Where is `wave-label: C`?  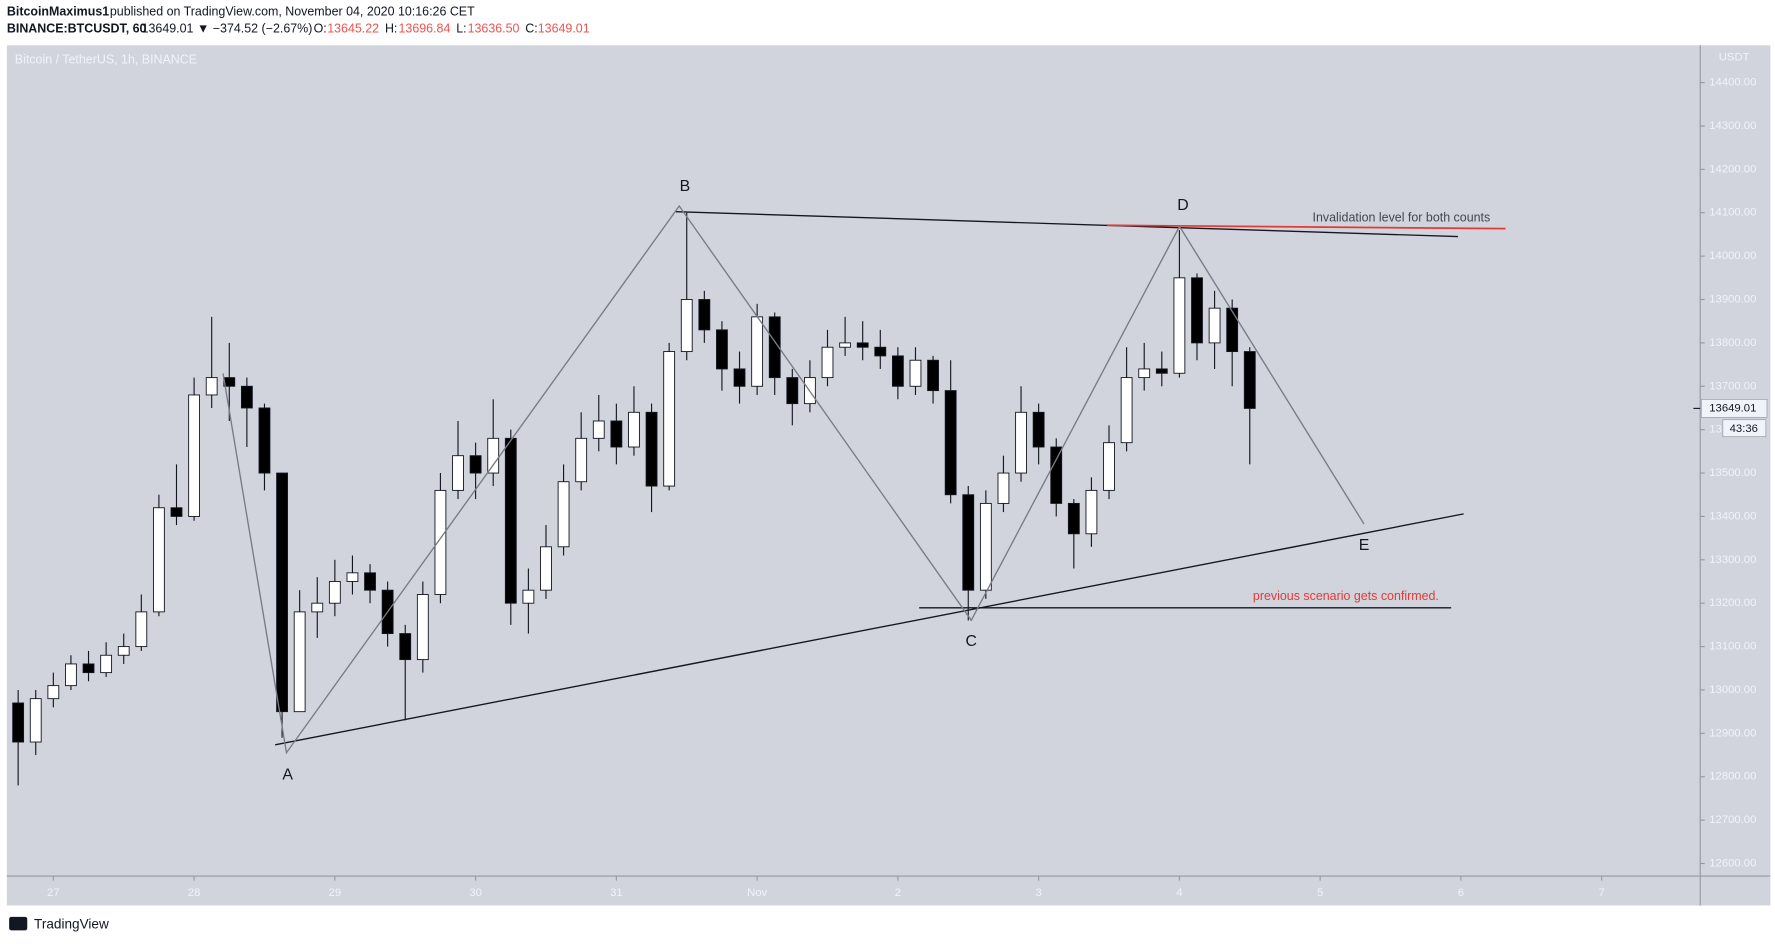 wave-label: C is located at coordinates (971, 641).